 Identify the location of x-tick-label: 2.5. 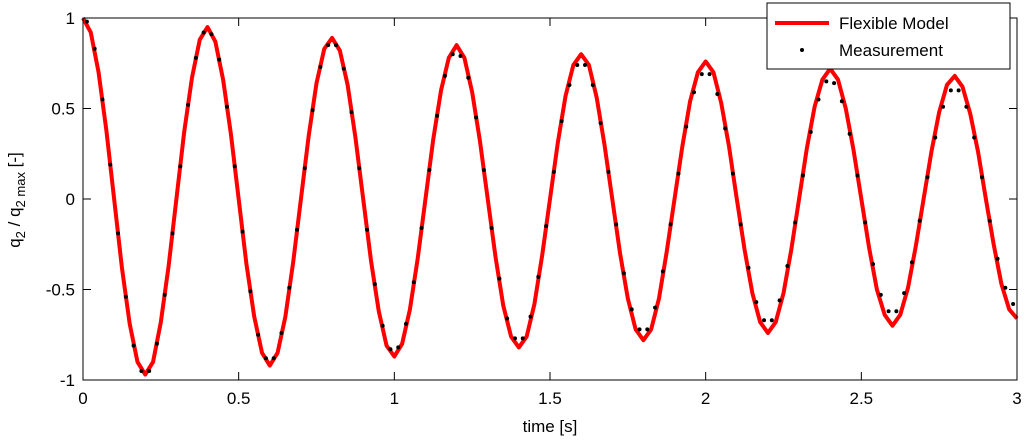
(862, 398).